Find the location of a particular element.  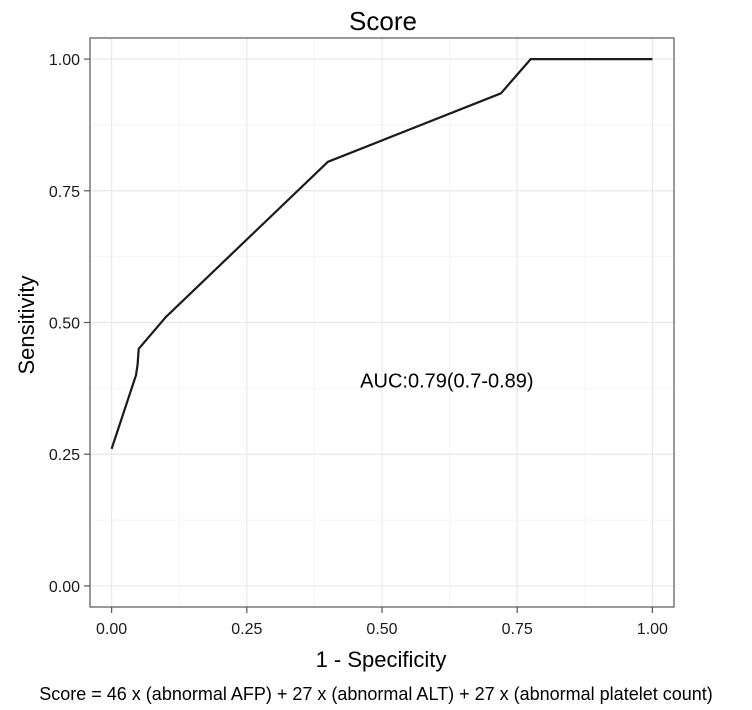

x-axis-title: 1 - Specificity is located at coordinates (381, 659).